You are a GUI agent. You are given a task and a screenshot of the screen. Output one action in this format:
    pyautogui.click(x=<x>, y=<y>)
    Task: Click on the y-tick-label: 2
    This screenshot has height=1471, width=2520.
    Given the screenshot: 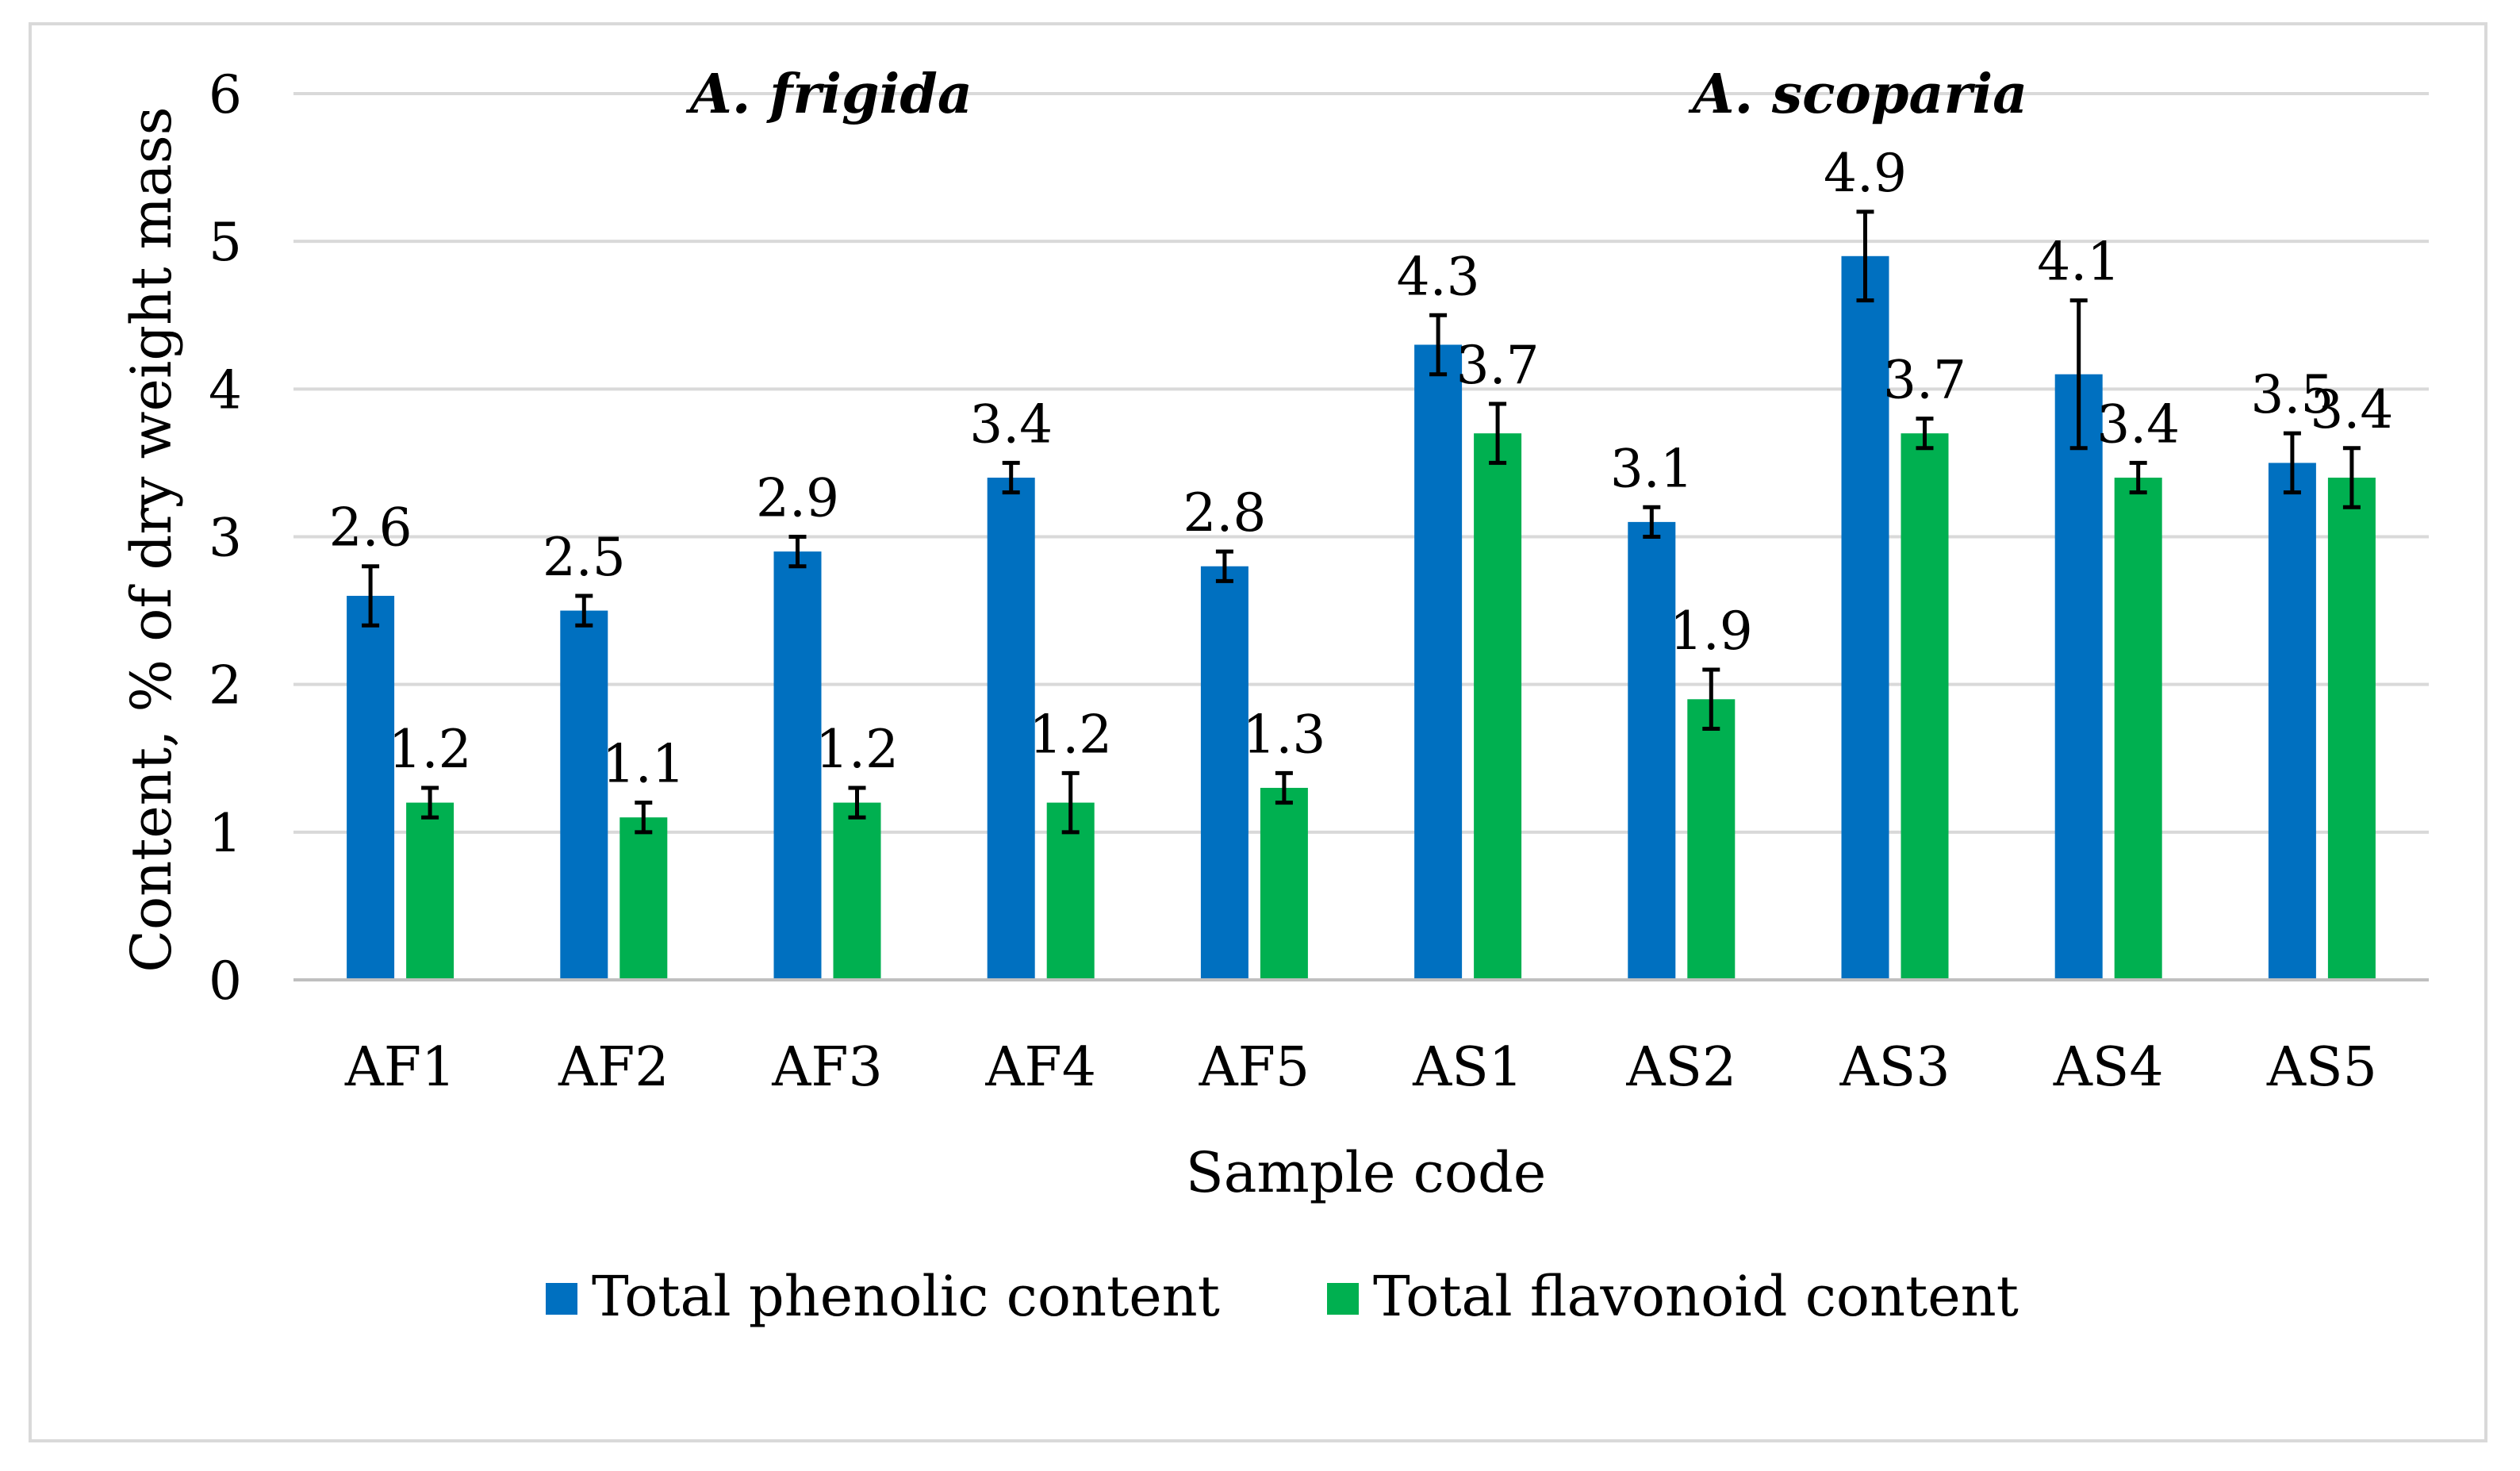 What is the action you would take?
    pyautogui.click(x=225, y=686)
    